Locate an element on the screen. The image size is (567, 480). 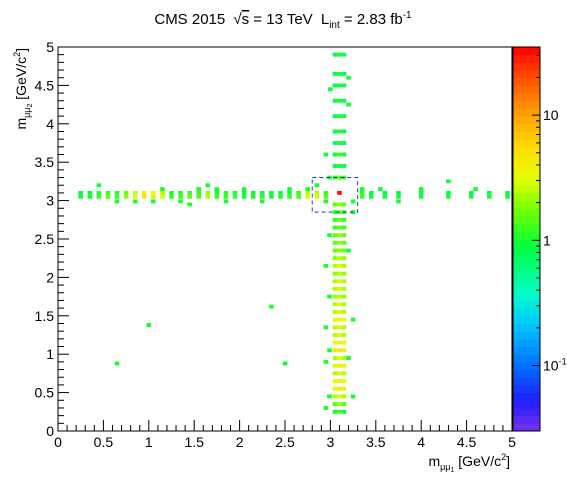
x-tick-label: 2.5 is located at coordinates (285, 442).